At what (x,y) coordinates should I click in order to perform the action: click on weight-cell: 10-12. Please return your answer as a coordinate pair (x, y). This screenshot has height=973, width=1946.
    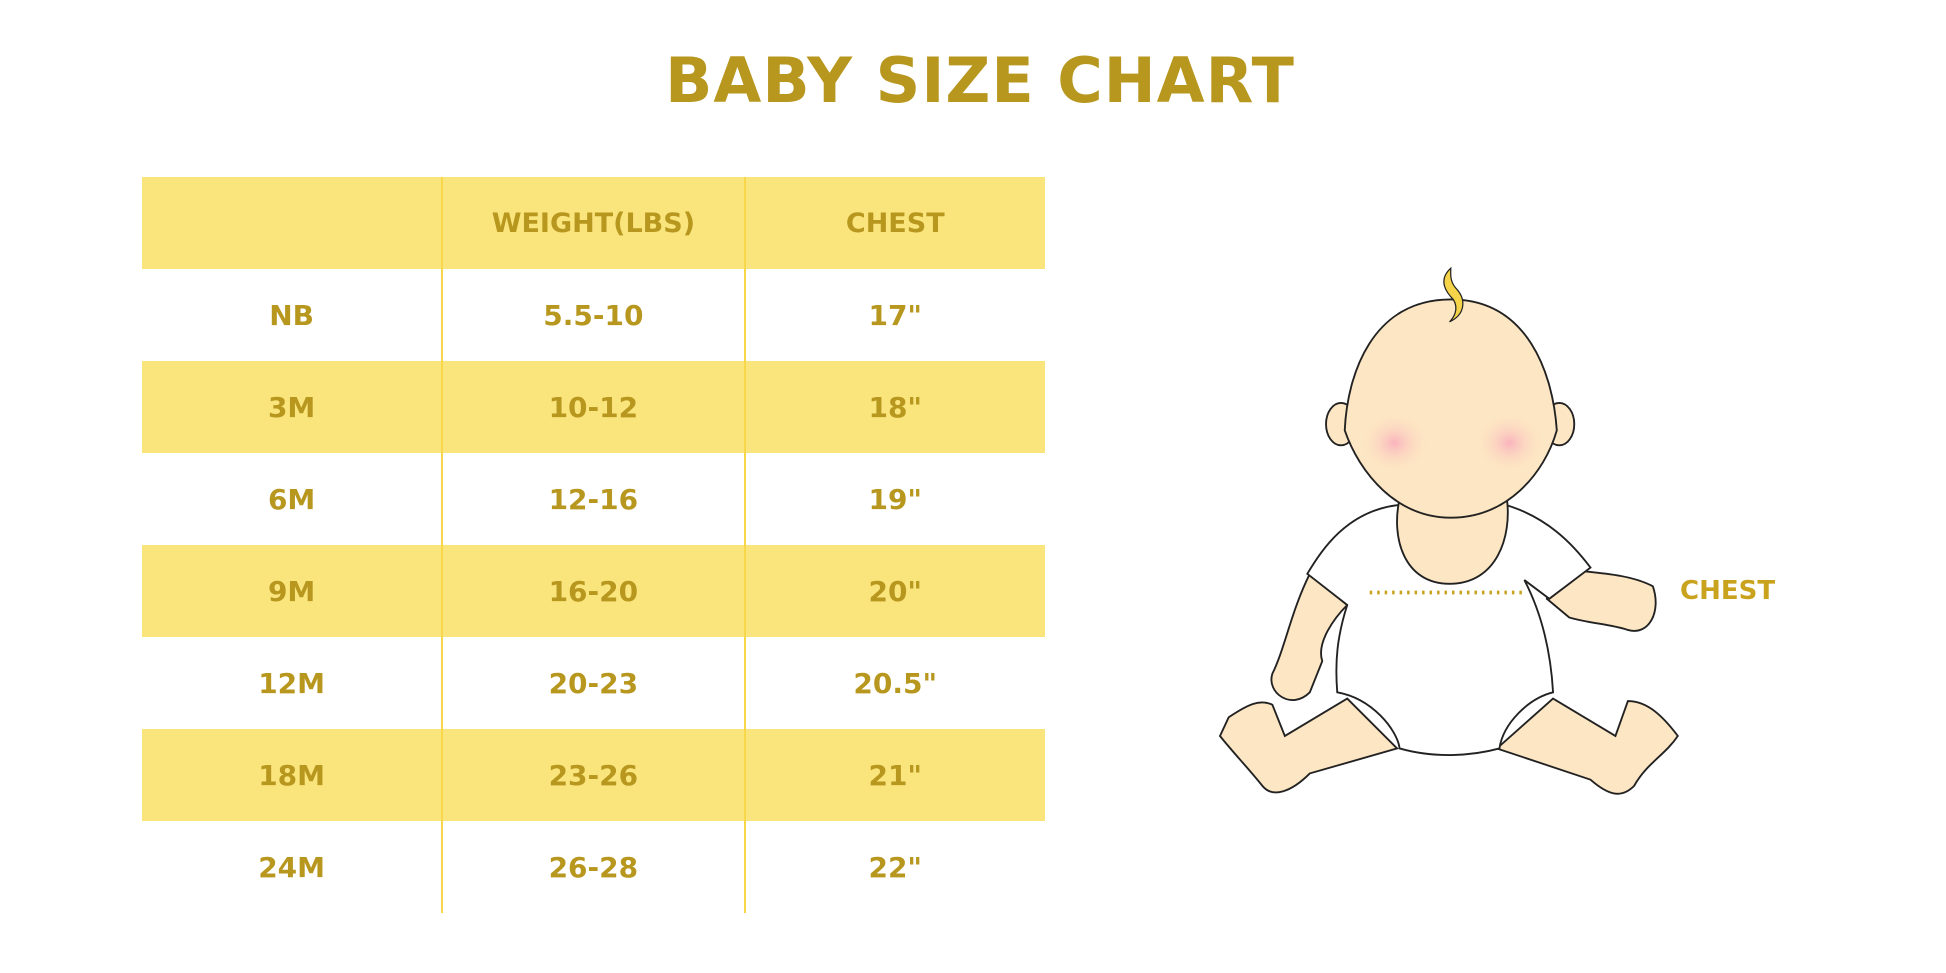
    Looking at the image, I should click on (593, 407).